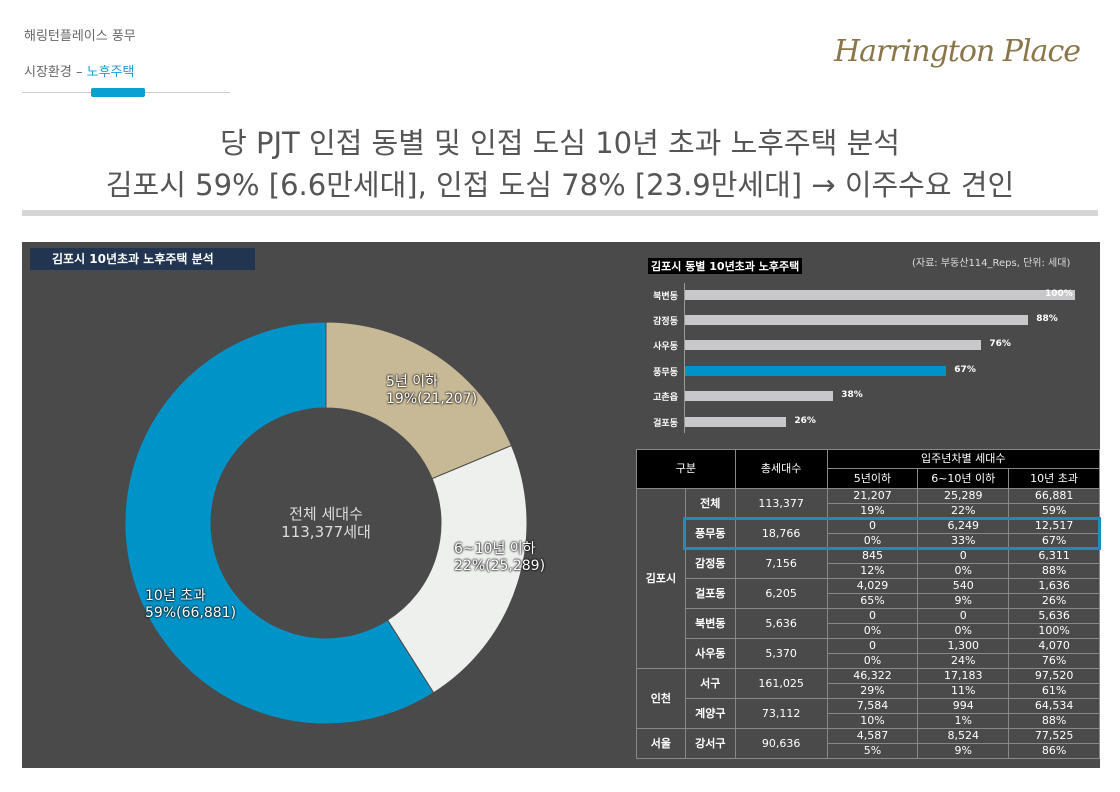 The width and height of the screenshot is (1120, 792). What do you see at coordinates (781, 469) in the screenshot?
I see `header-total: 총세대수` at bounding box center [781, 469].